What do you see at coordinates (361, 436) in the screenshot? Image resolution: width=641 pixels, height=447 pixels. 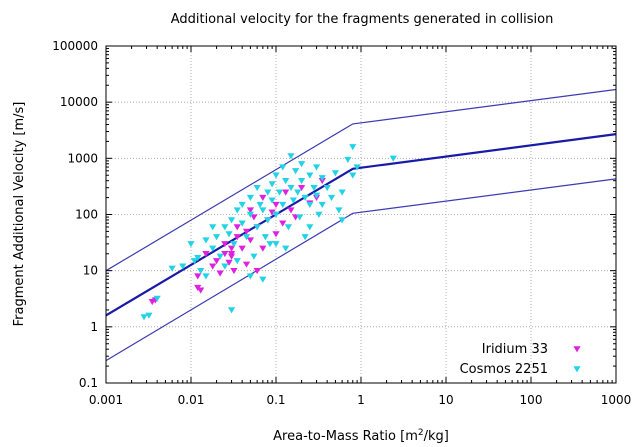 I see `x-axis-label: Area-to-Mass Ratio [m2/kg]` at bounding box center [361, 436].